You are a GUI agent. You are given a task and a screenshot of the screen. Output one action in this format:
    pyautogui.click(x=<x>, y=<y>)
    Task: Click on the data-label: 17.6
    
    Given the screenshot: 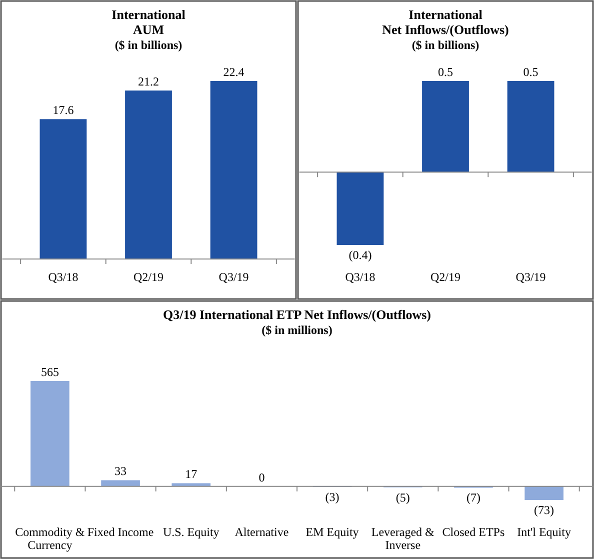 What is the action you would take?
    pyautogui.click(x=63, y=110)
    